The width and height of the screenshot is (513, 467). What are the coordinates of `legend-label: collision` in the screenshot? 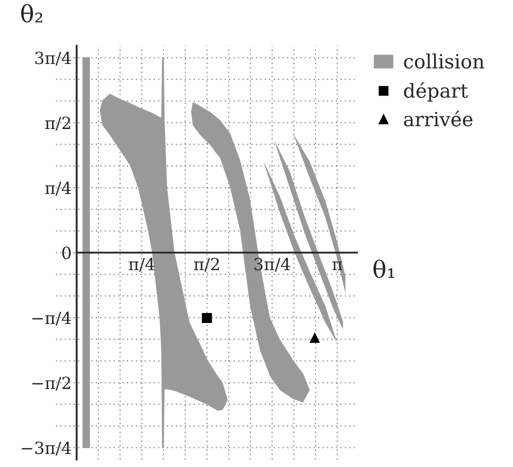 It's located at (444, 61).